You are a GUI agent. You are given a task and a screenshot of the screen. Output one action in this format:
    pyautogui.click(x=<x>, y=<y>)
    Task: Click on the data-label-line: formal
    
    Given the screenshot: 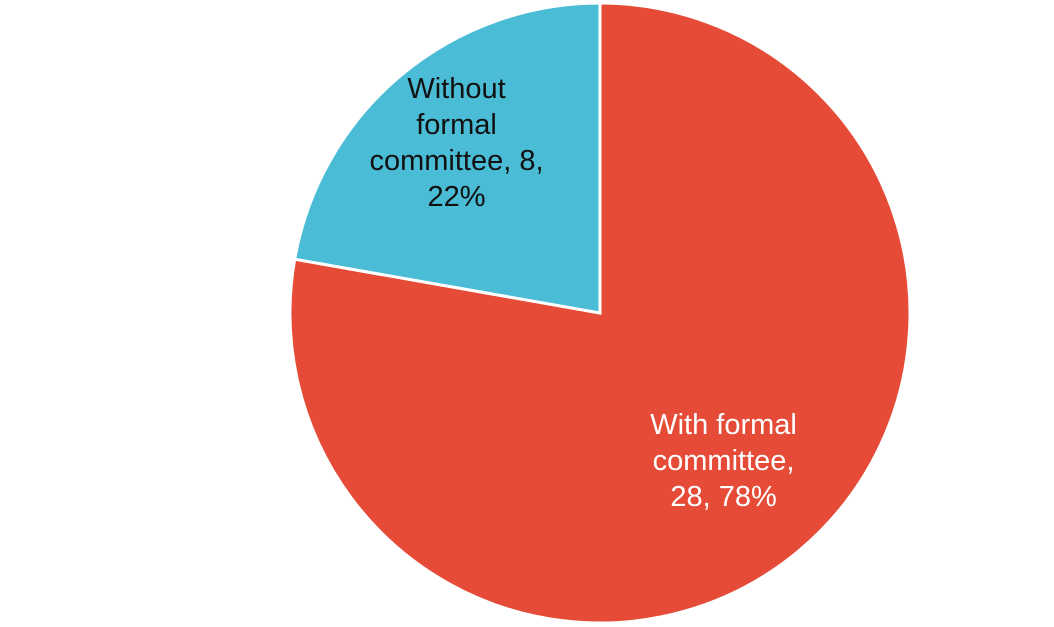 What is the action you would take?
    pyautogui.click(x=456, y=125)
    